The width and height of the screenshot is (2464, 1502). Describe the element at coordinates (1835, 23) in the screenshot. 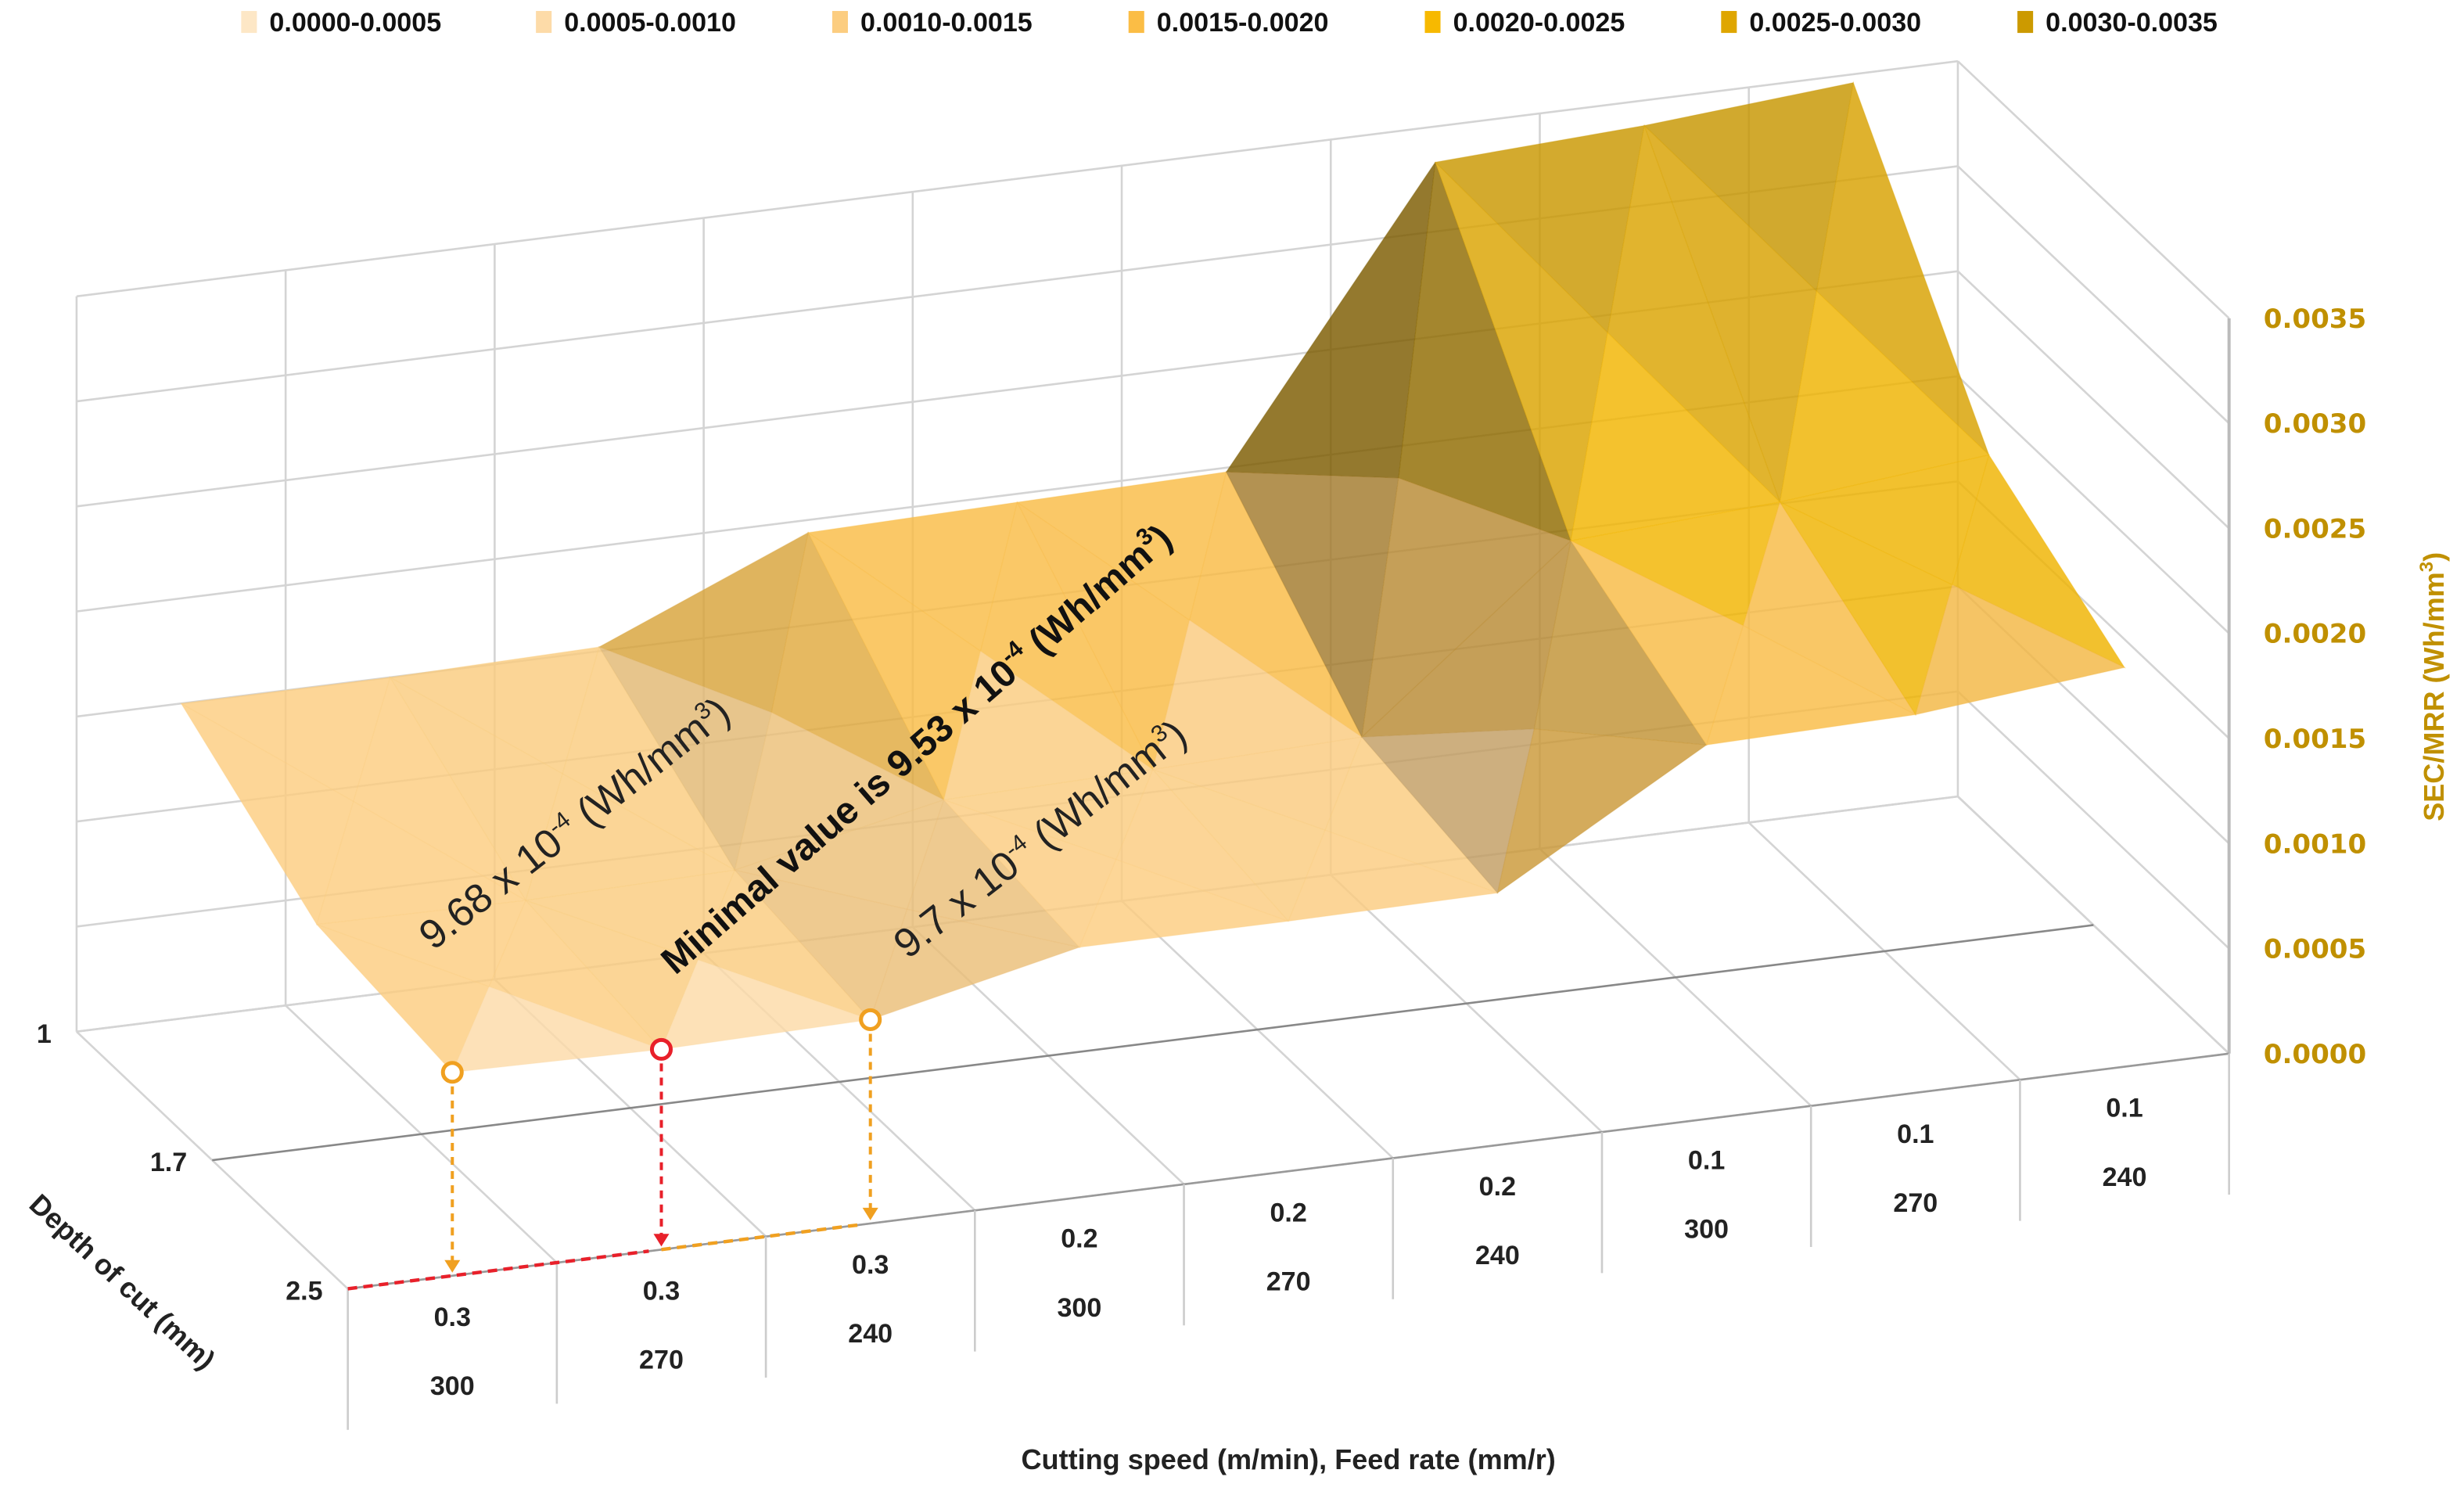

I see `legend-label: 0.0025-0.0030` at that location.